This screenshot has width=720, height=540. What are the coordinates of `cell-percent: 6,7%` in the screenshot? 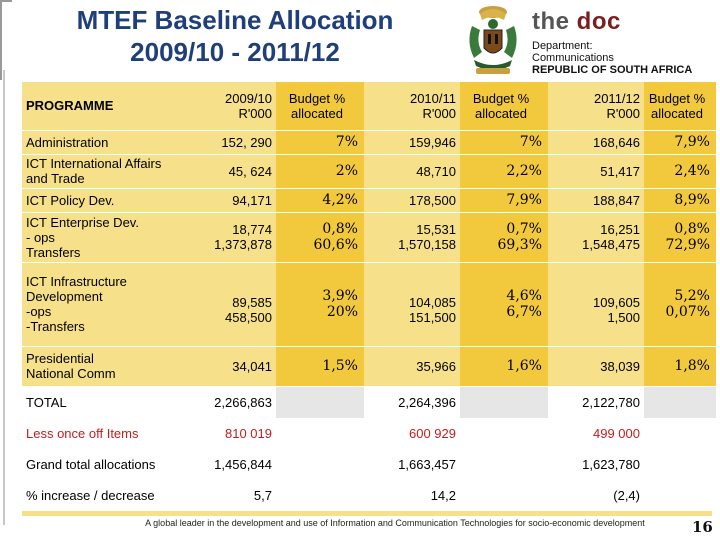 It's located at (524, 312).